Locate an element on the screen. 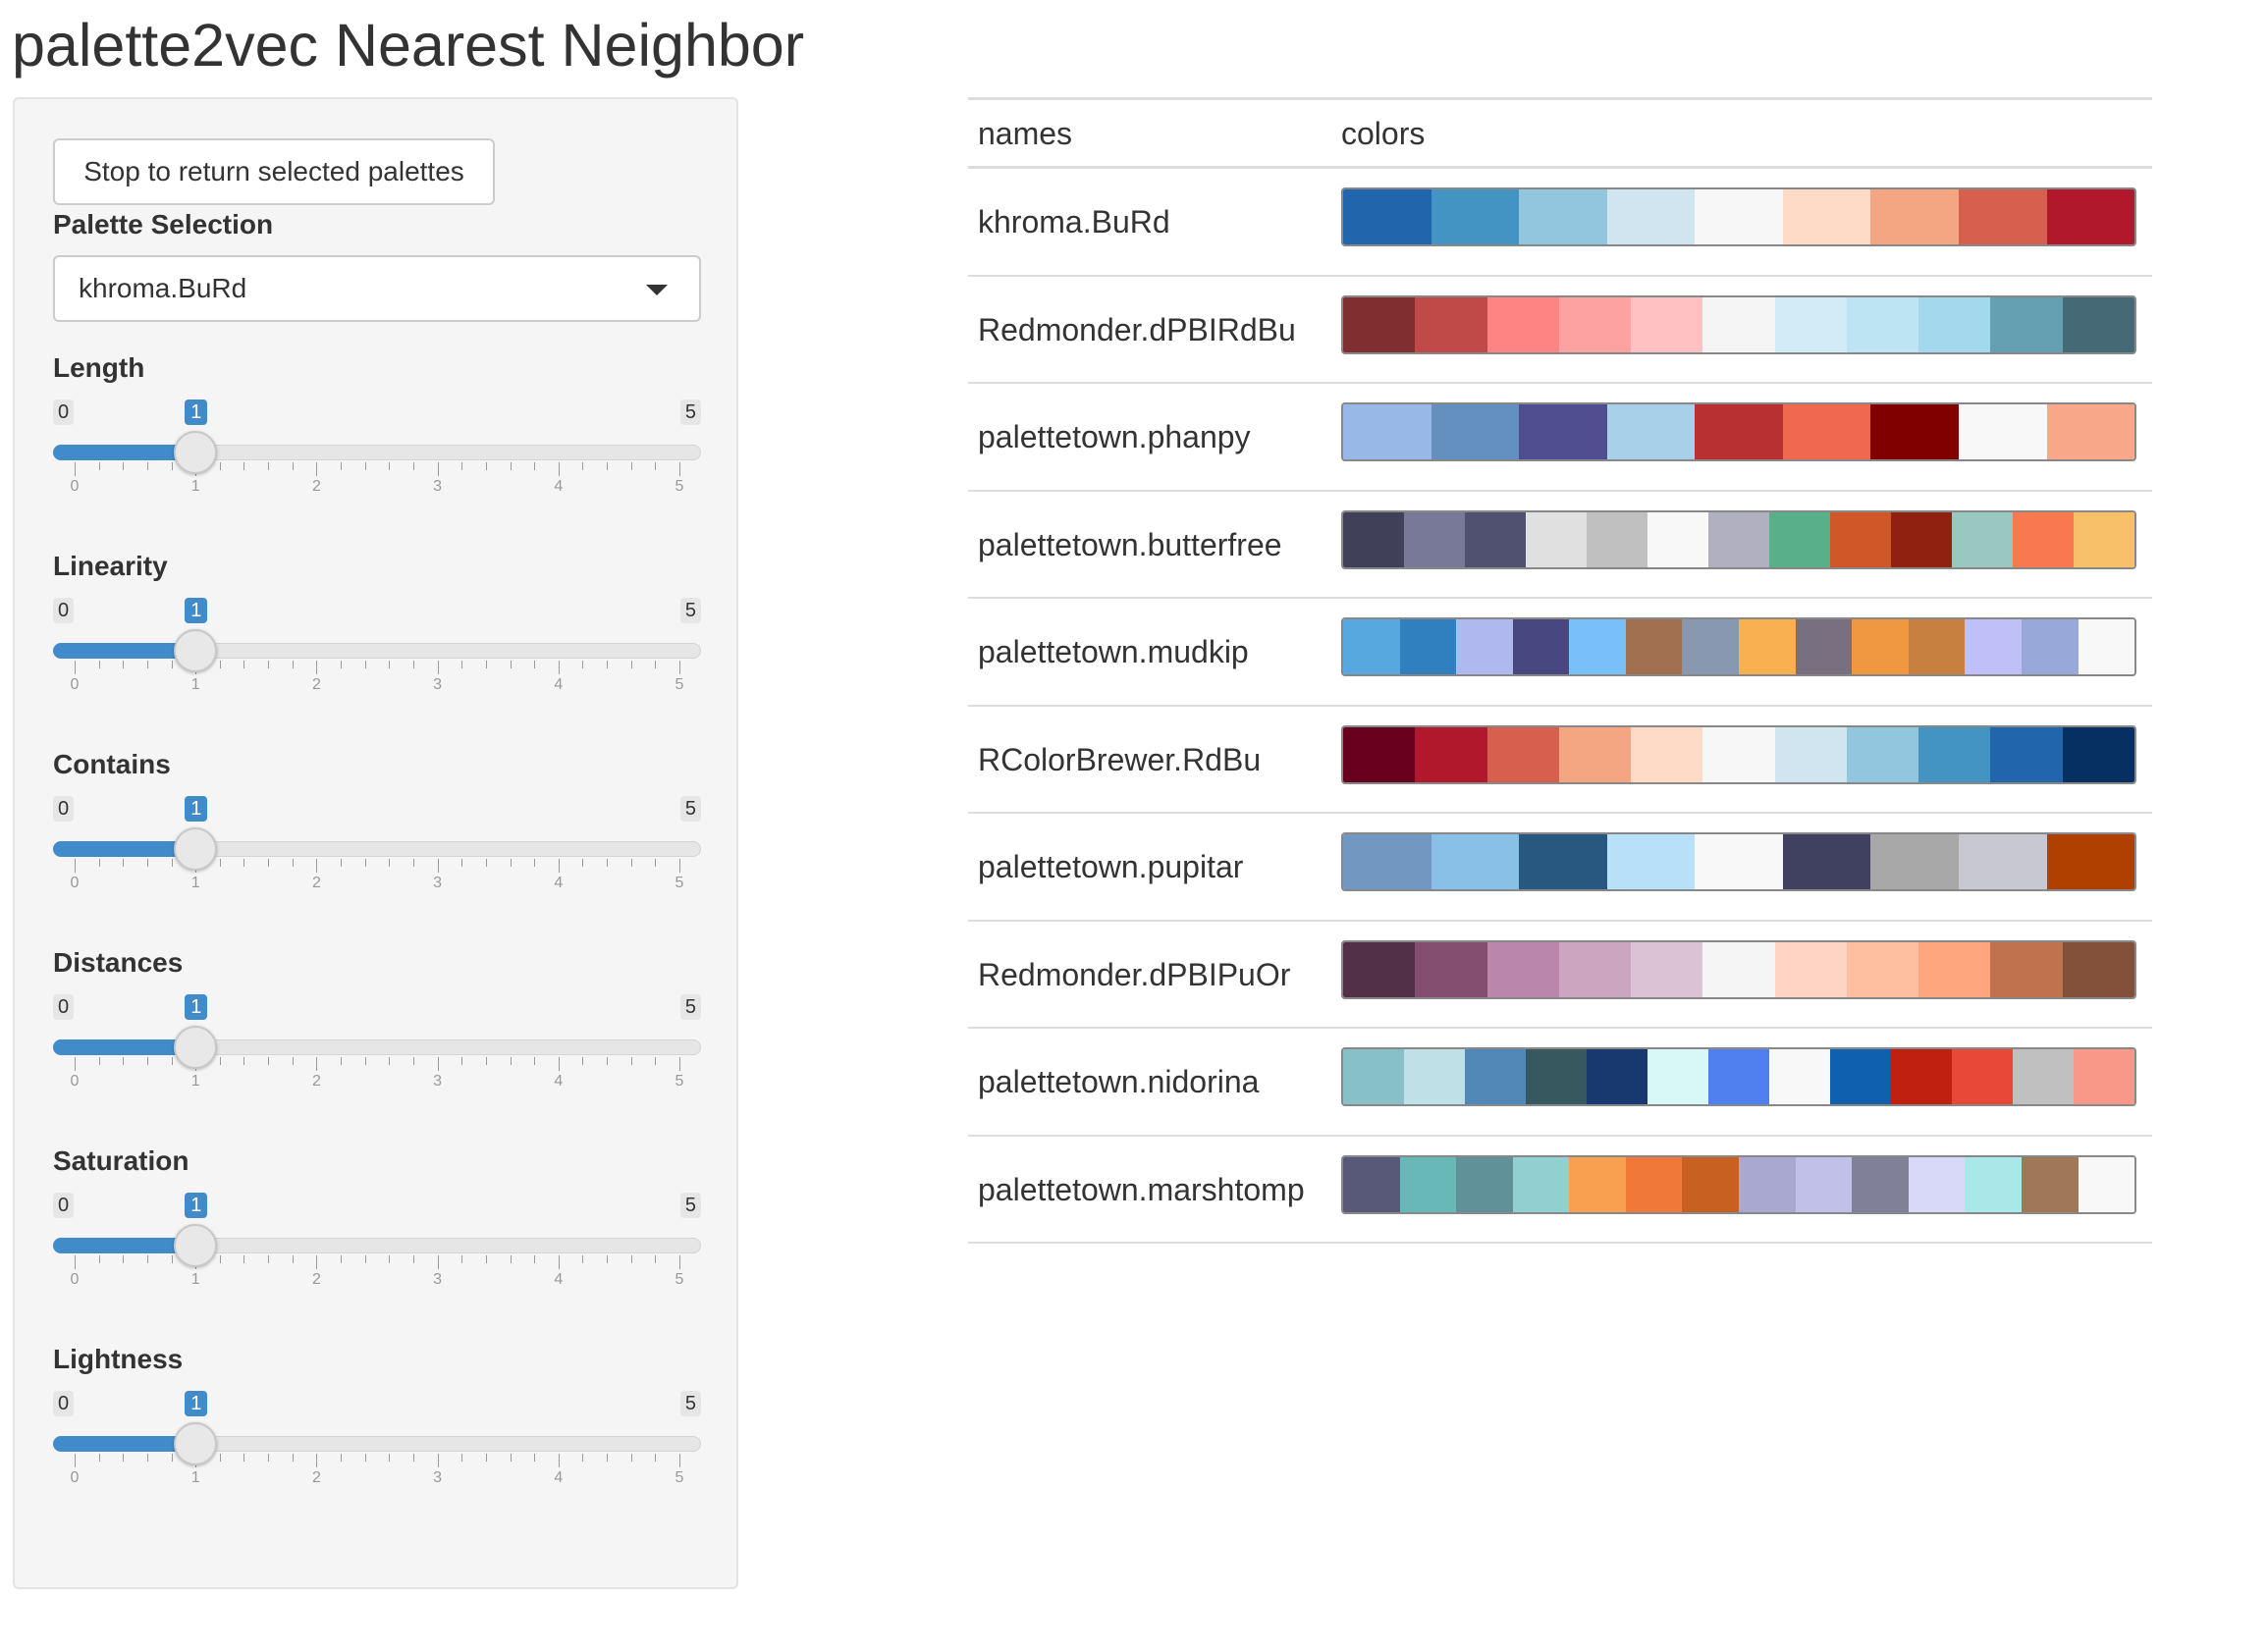 This screenshot has height=1649, width=2268. slider-linearity: Linearity 0 5 1 0 1 2 3 4 5 is located at coordinates (377, 624).